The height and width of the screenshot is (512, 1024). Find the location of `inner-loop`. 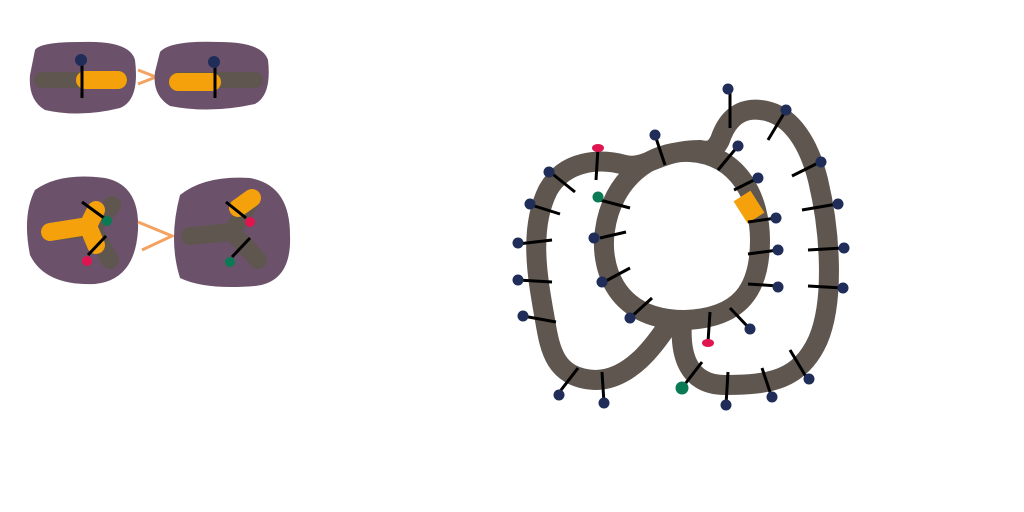

inner-loop is located at coordinates (681, 235).